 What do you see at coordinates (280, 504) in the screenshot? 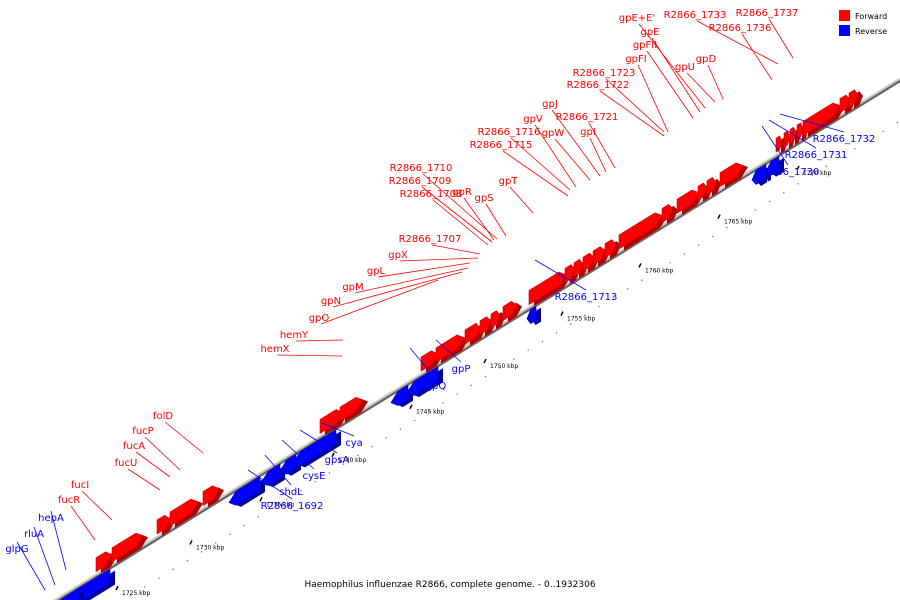
I see `scale-tick-label: 1735 kbp` at bounding box center [280, 504].